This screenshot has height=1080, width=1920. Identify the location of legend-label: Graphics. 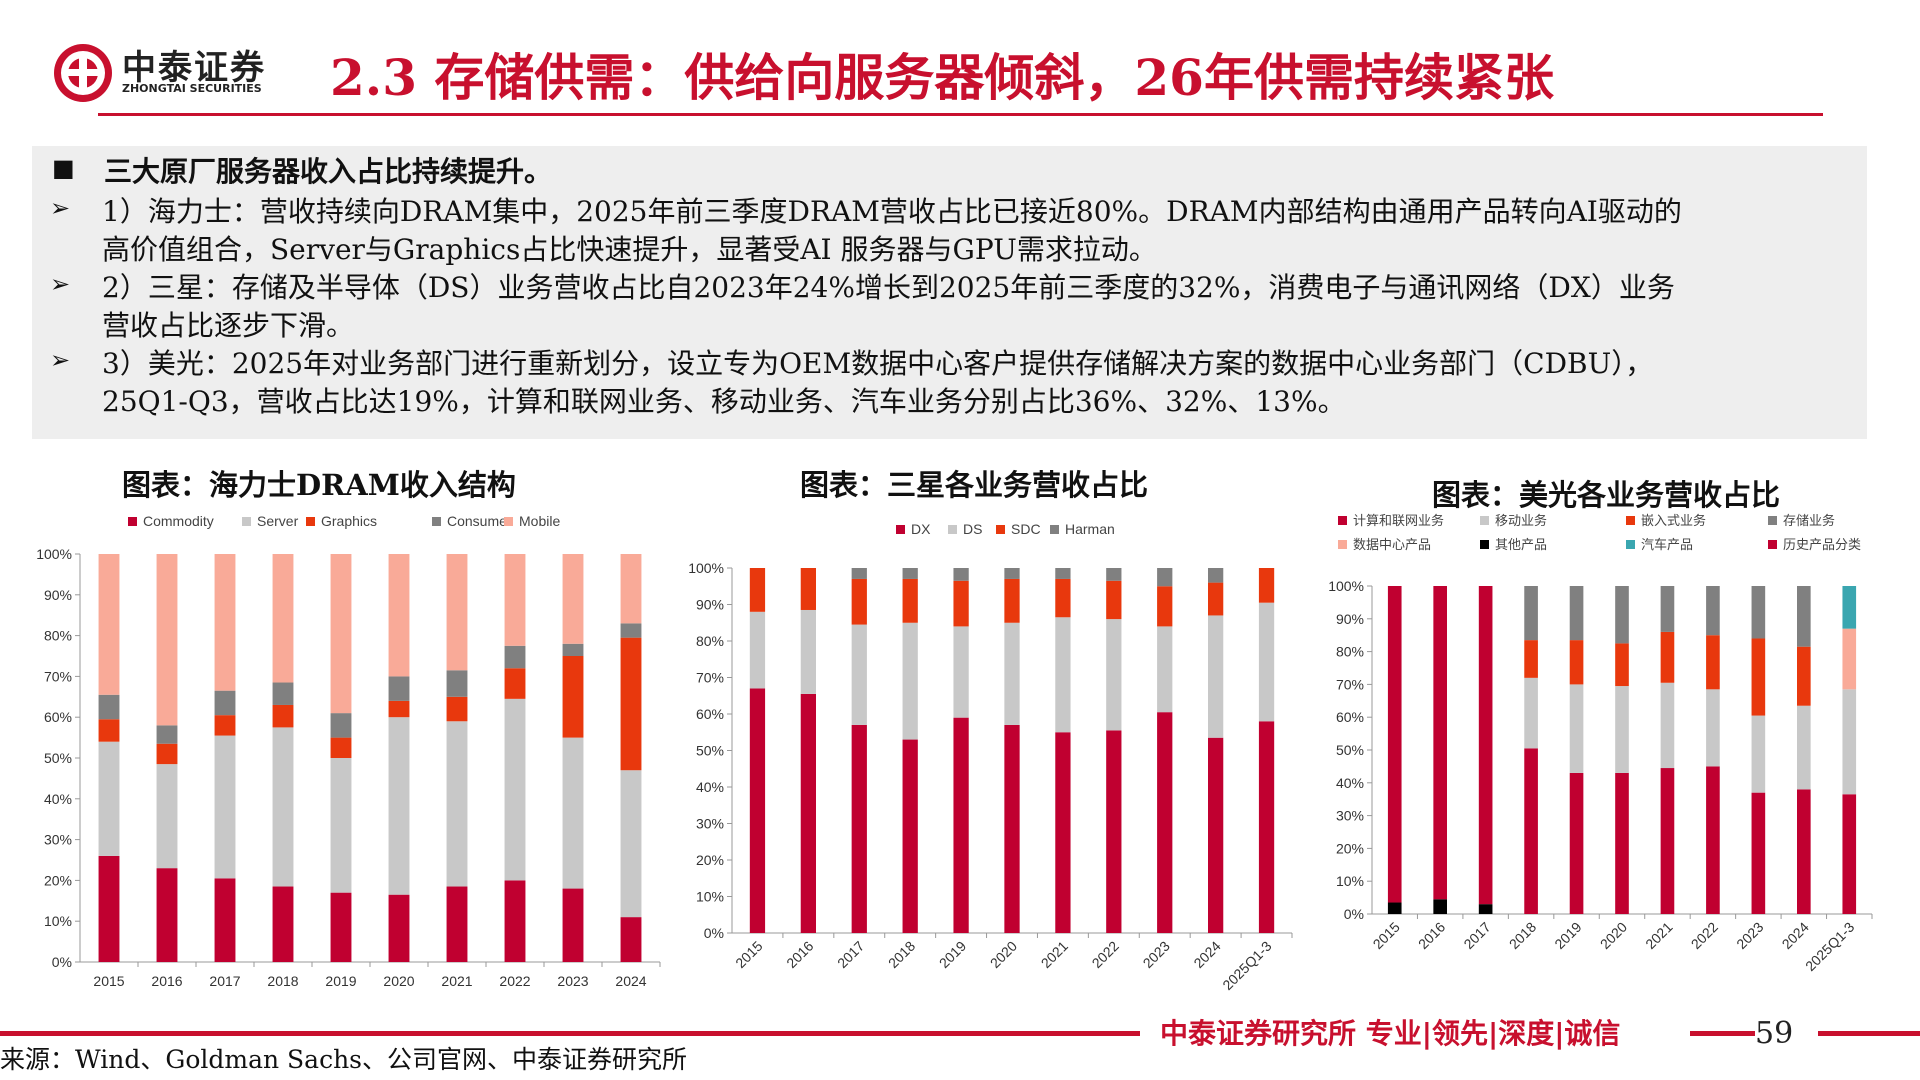
(349, 521).